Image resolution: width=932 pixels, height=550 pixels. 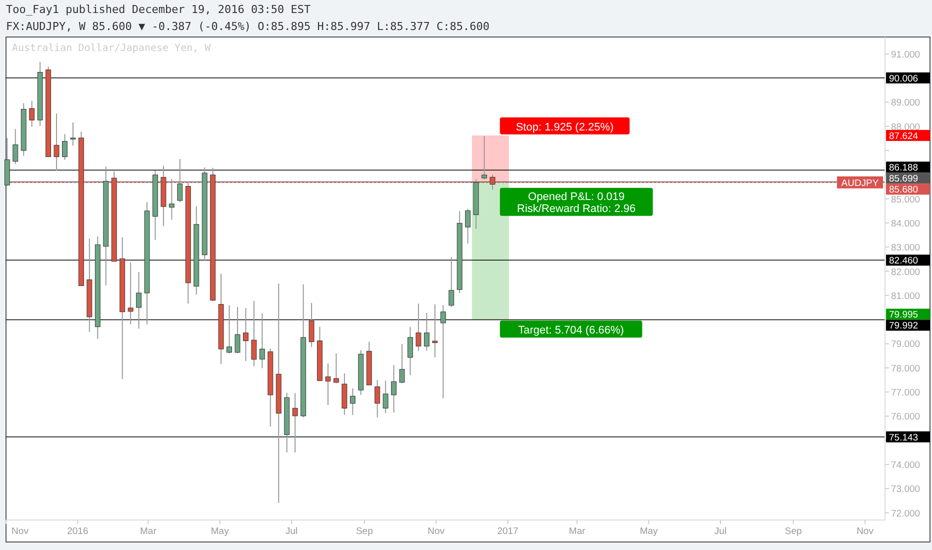 I want to click on y-tick-label: 81.000, so click(x=905, y=296).